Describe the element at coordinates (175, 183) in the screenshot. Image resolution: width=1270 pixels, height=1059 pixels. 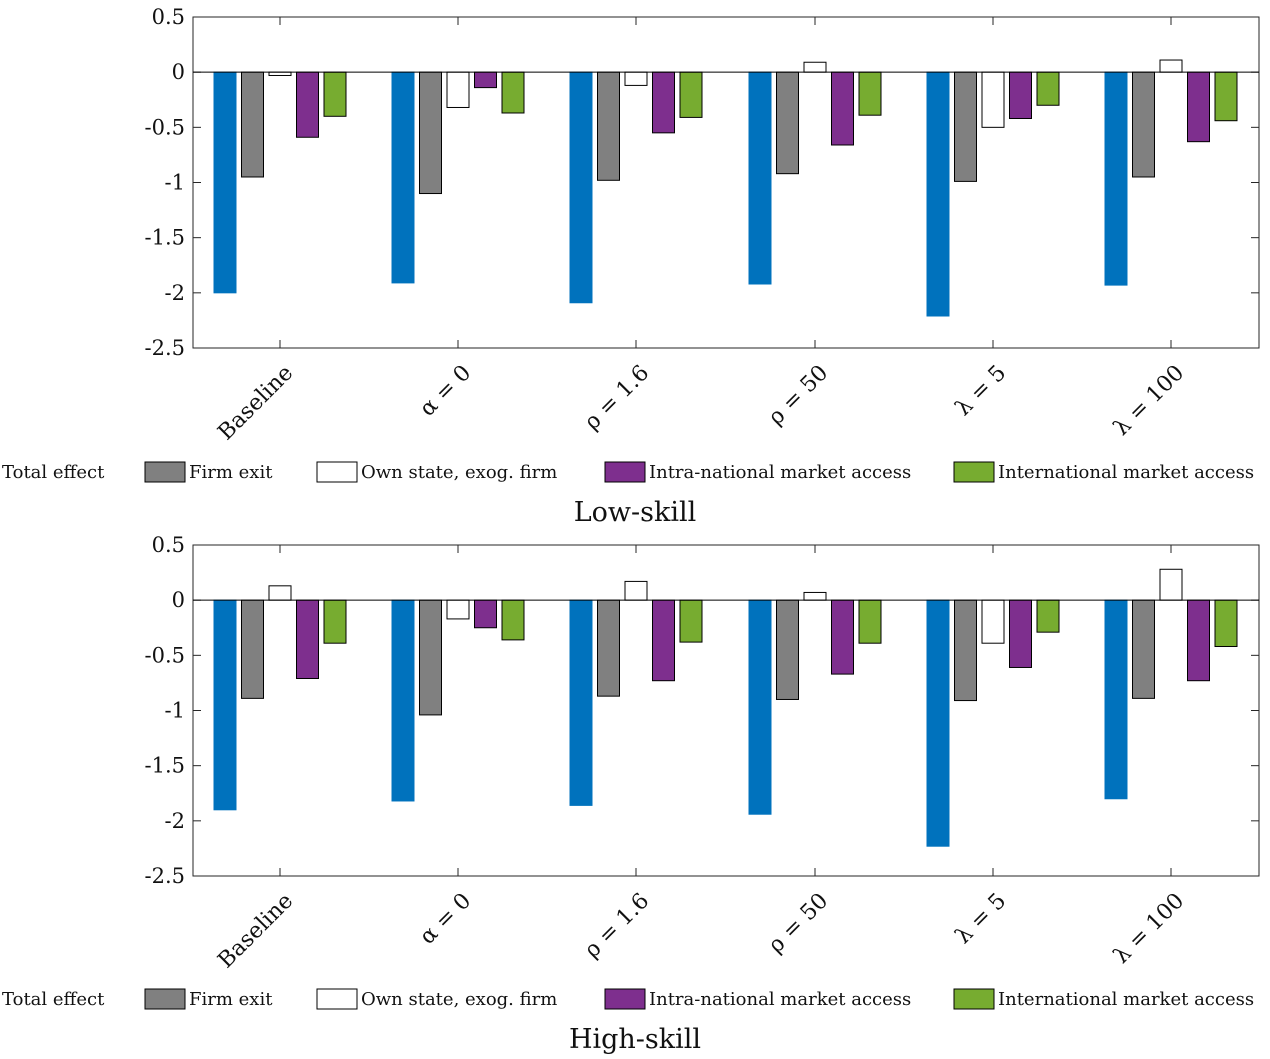
I see `y-tick-label: -1` at that location.